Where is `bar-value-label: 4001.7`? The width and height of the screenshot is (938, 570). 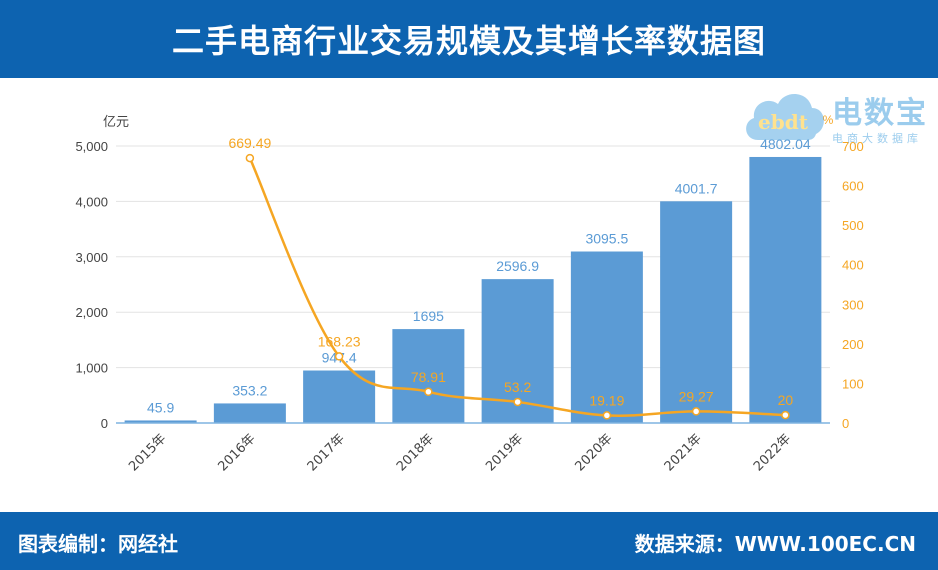
bar-value-label: 4001.7 is located at coordinates (696, 188).